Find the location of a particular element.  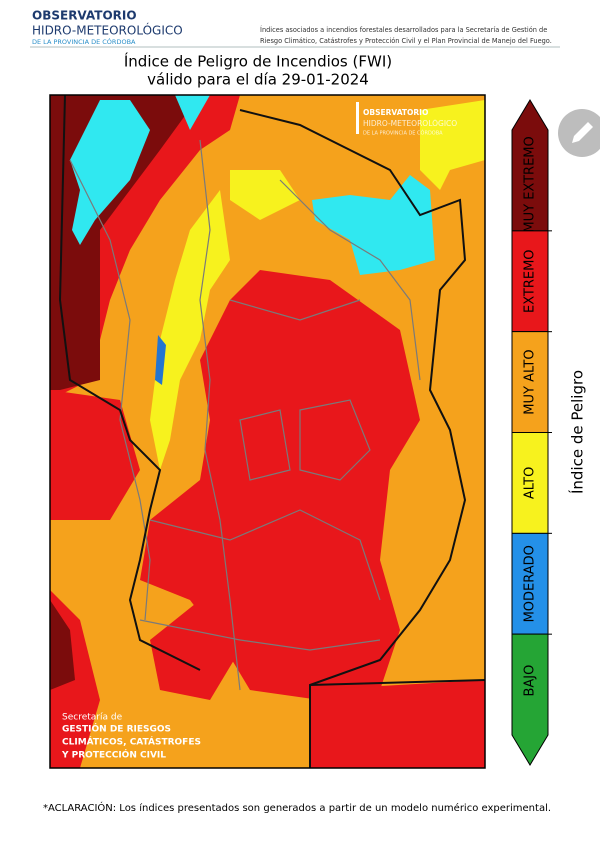

legend-label: ALTO is located at coordinates (530, 483).